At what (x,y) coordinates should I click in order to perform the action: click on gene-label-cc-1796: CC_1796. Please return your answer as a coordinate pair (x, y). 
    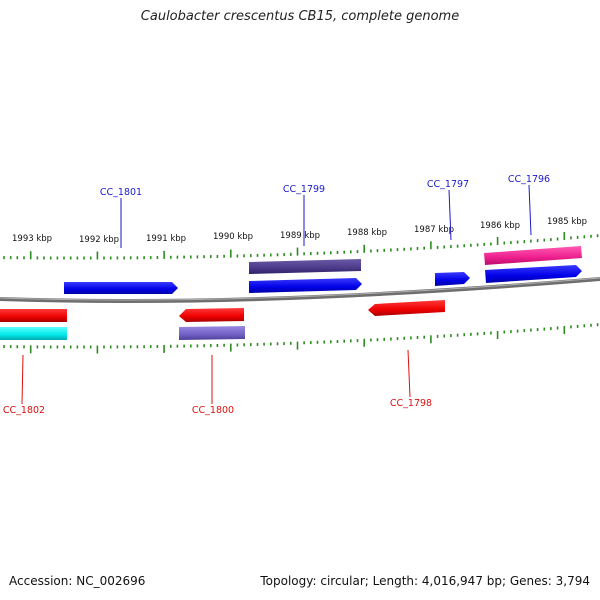
    Looking at the image, I should click on (529, 179).